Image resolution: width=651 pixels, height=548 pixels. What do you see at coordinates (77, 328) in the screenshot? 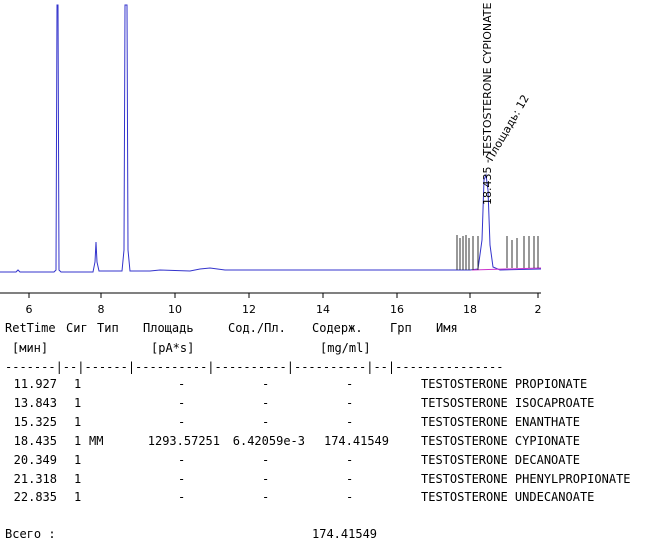
I see `column-header: Сиг` at bounding box center [77, 328].